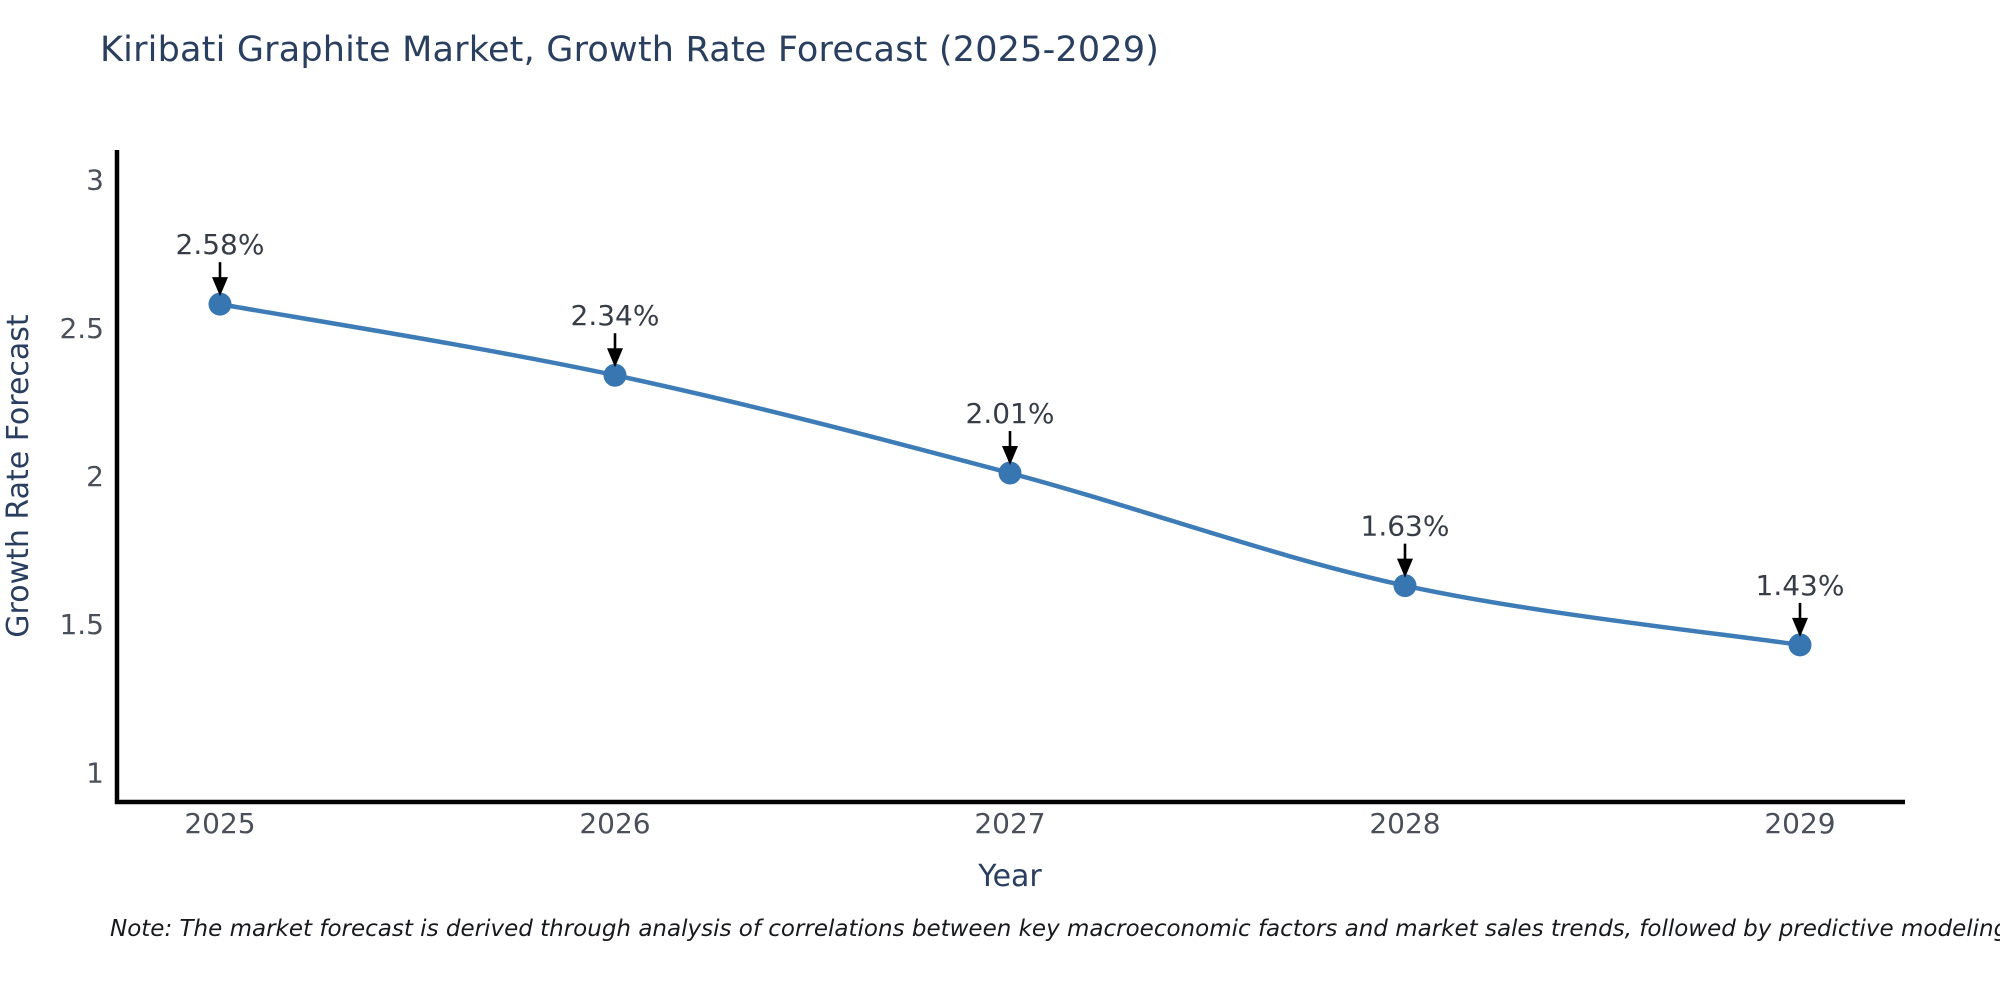 This screenshot has width=2000, height=1000. I want to click on annotation-label-2028: 1.63%, so click(1405, 526).